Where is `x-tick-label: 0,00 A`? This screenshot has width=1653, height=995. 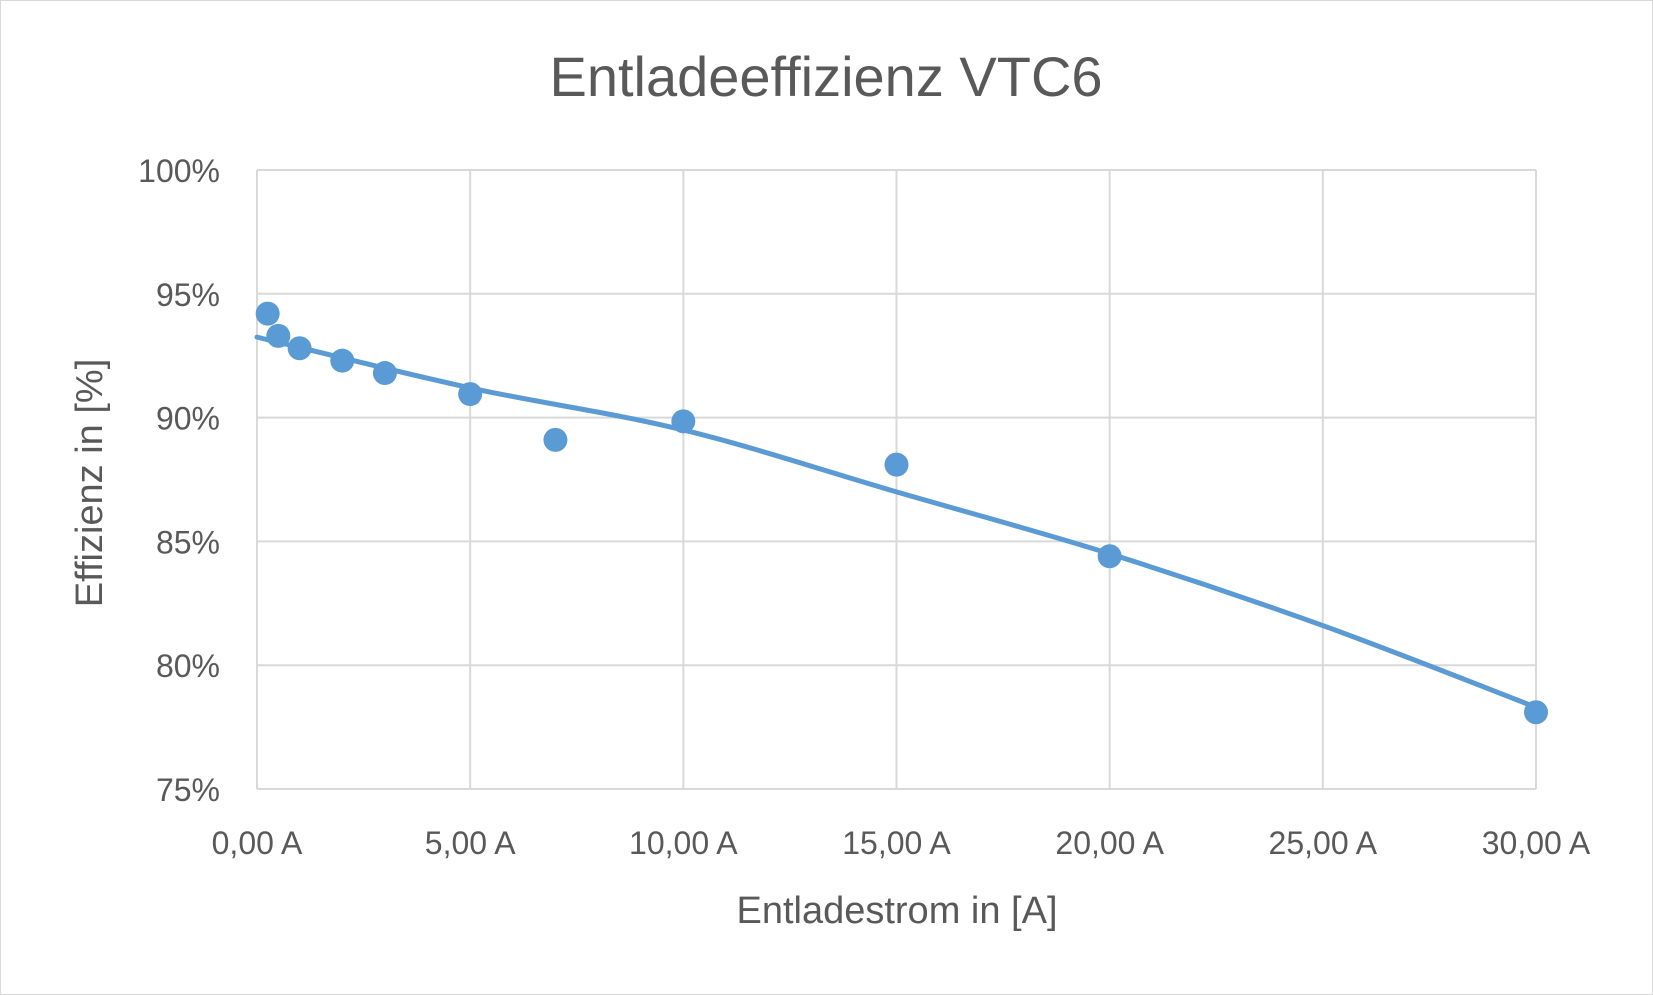
x-tick-label: 0,00 A is located at coordinates (257, 843).